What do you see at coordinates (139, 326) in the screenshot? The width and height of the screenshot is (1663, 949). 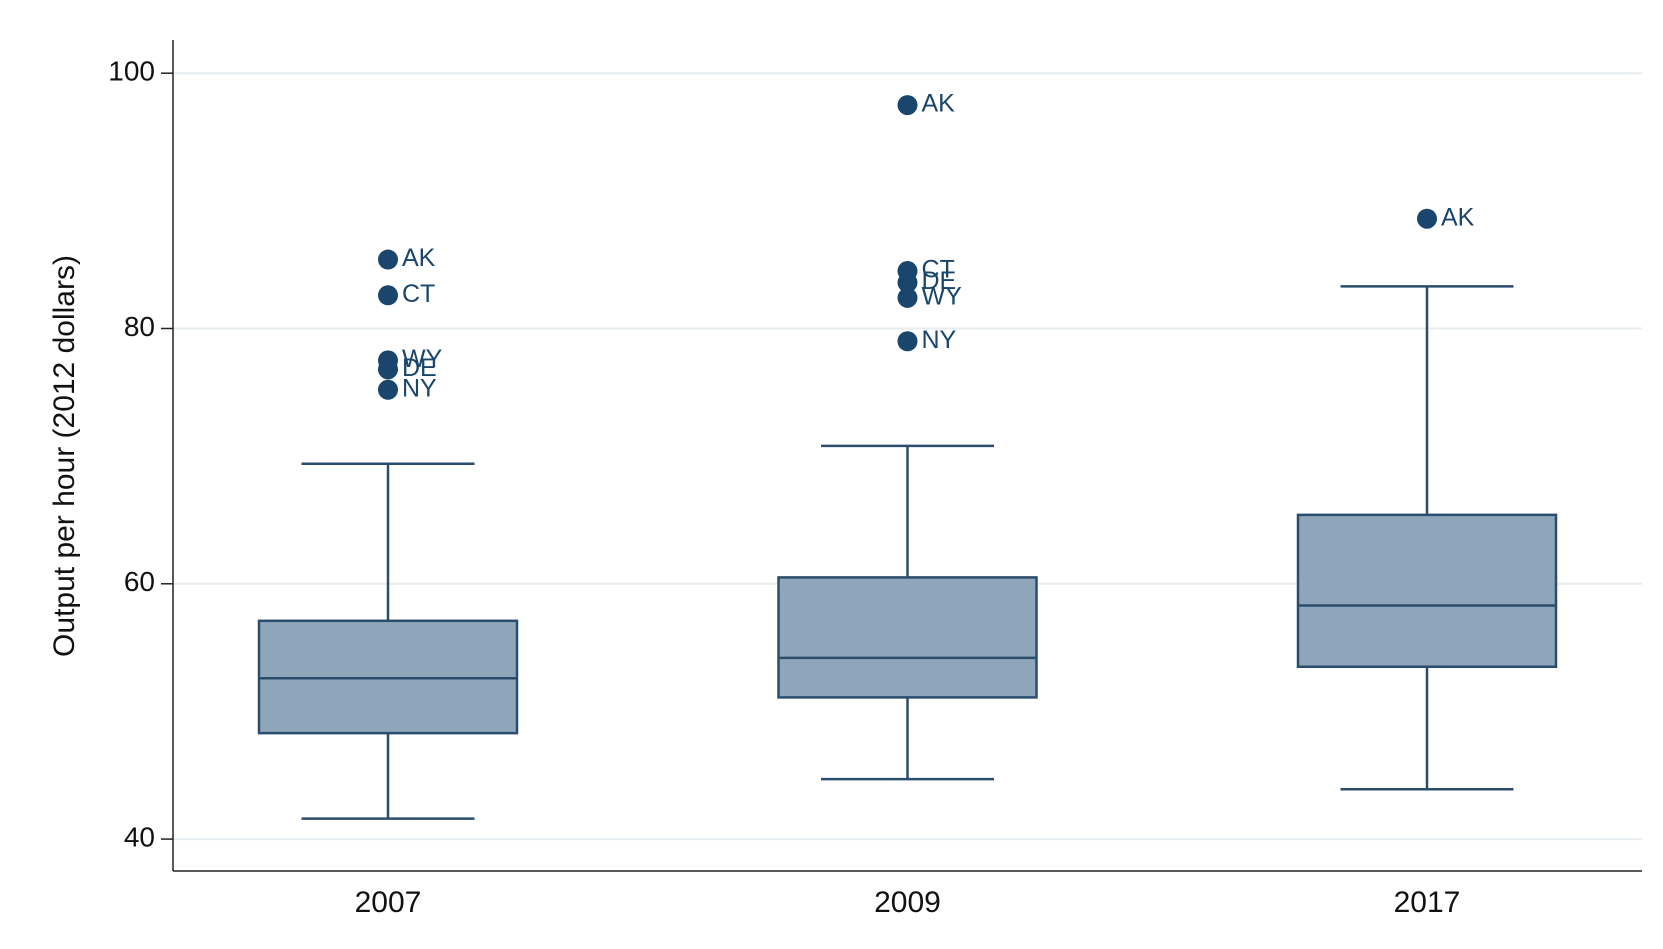 I see `y-tick-label: 80` at bounding box center [139, 326].